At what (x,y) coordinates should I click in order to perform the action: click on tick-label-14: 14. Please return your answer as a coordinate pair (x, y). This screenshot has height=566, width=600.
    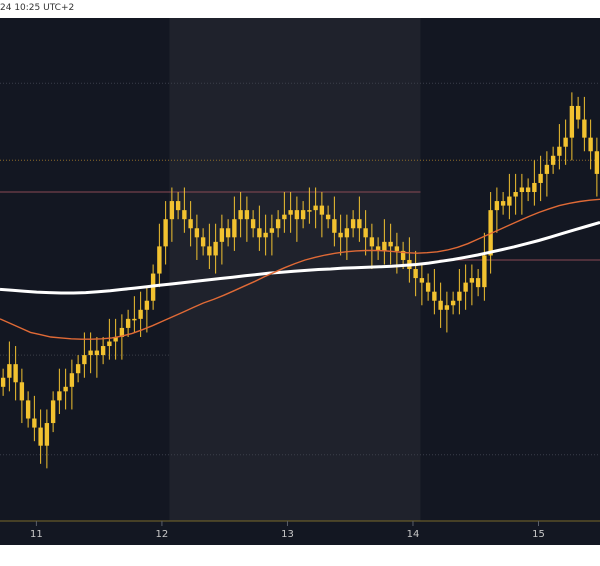
    Looking at the image, I should click on (413, 534).